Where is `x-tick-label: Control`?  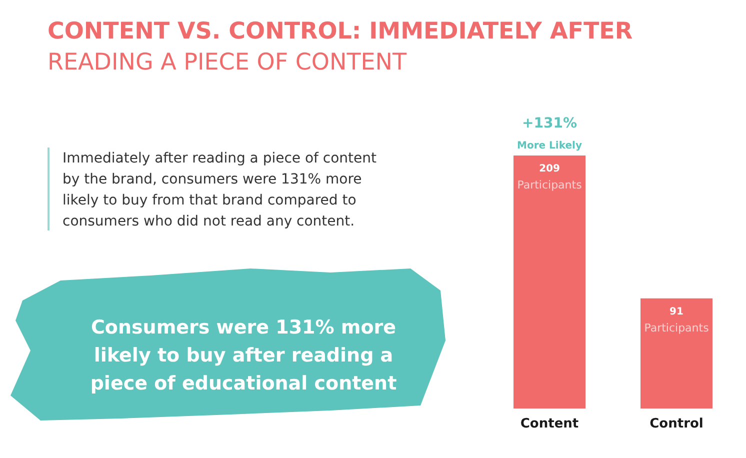 x-tick-label: Control is located at coordinates (677, 424).